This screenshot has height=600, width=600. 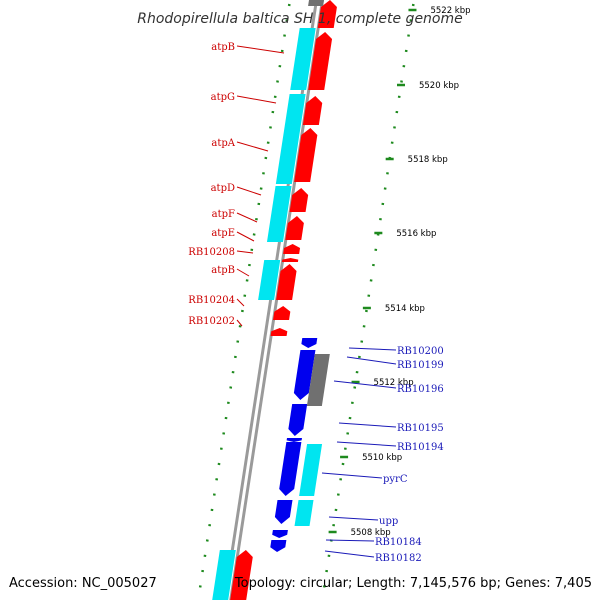 What do you see at coordinates (398, 558) in the screenshot?
I see `gene-label-right: RB10182` at bounding box center [398, 558].